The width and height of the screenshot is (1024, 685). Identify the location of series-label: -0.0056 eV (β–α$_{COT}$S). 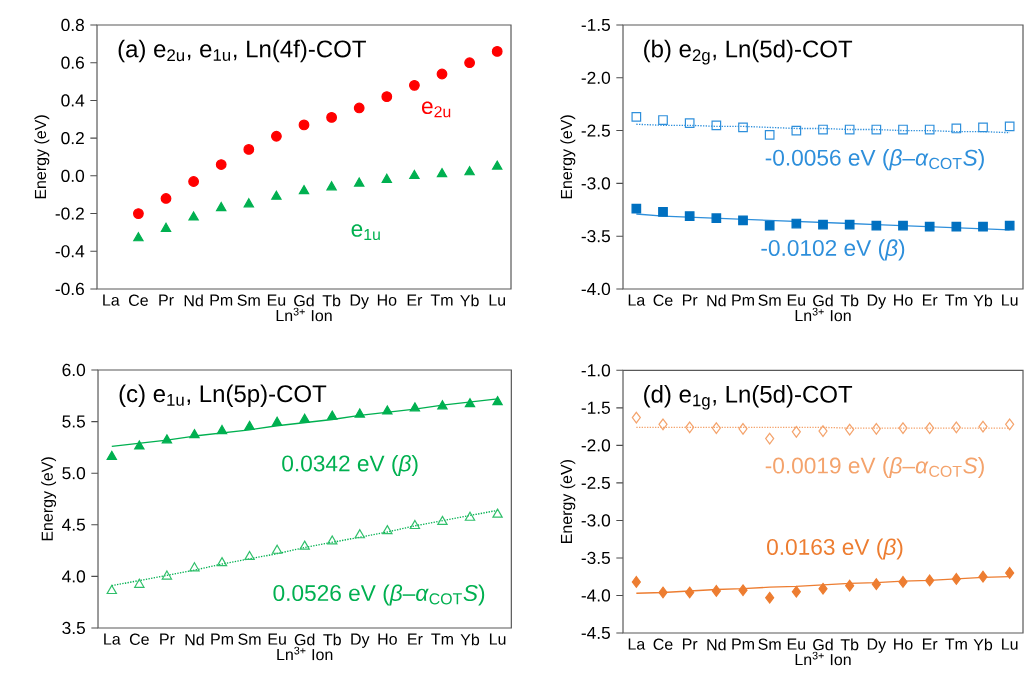
(874, 160).